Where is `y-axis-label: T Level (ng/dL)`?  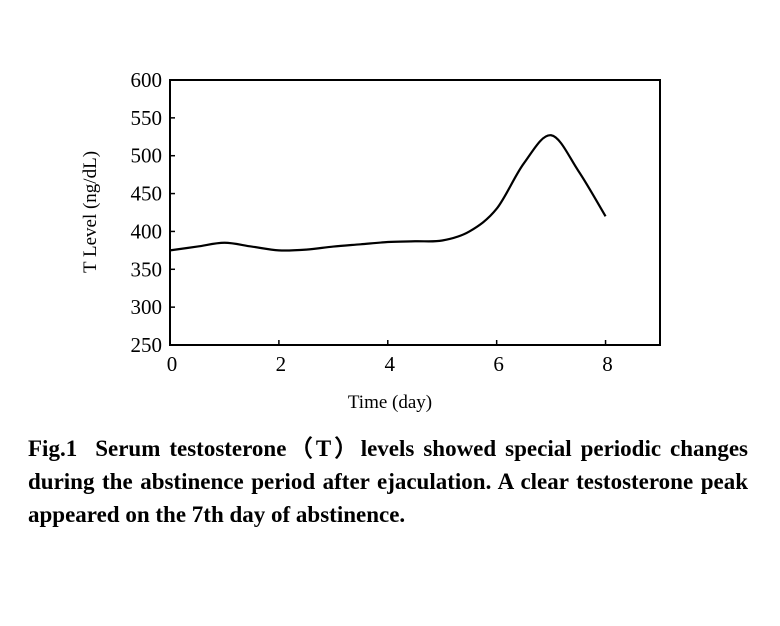
y-axis-label: T Level (ng/dL) is located at coordinates (90, 212).